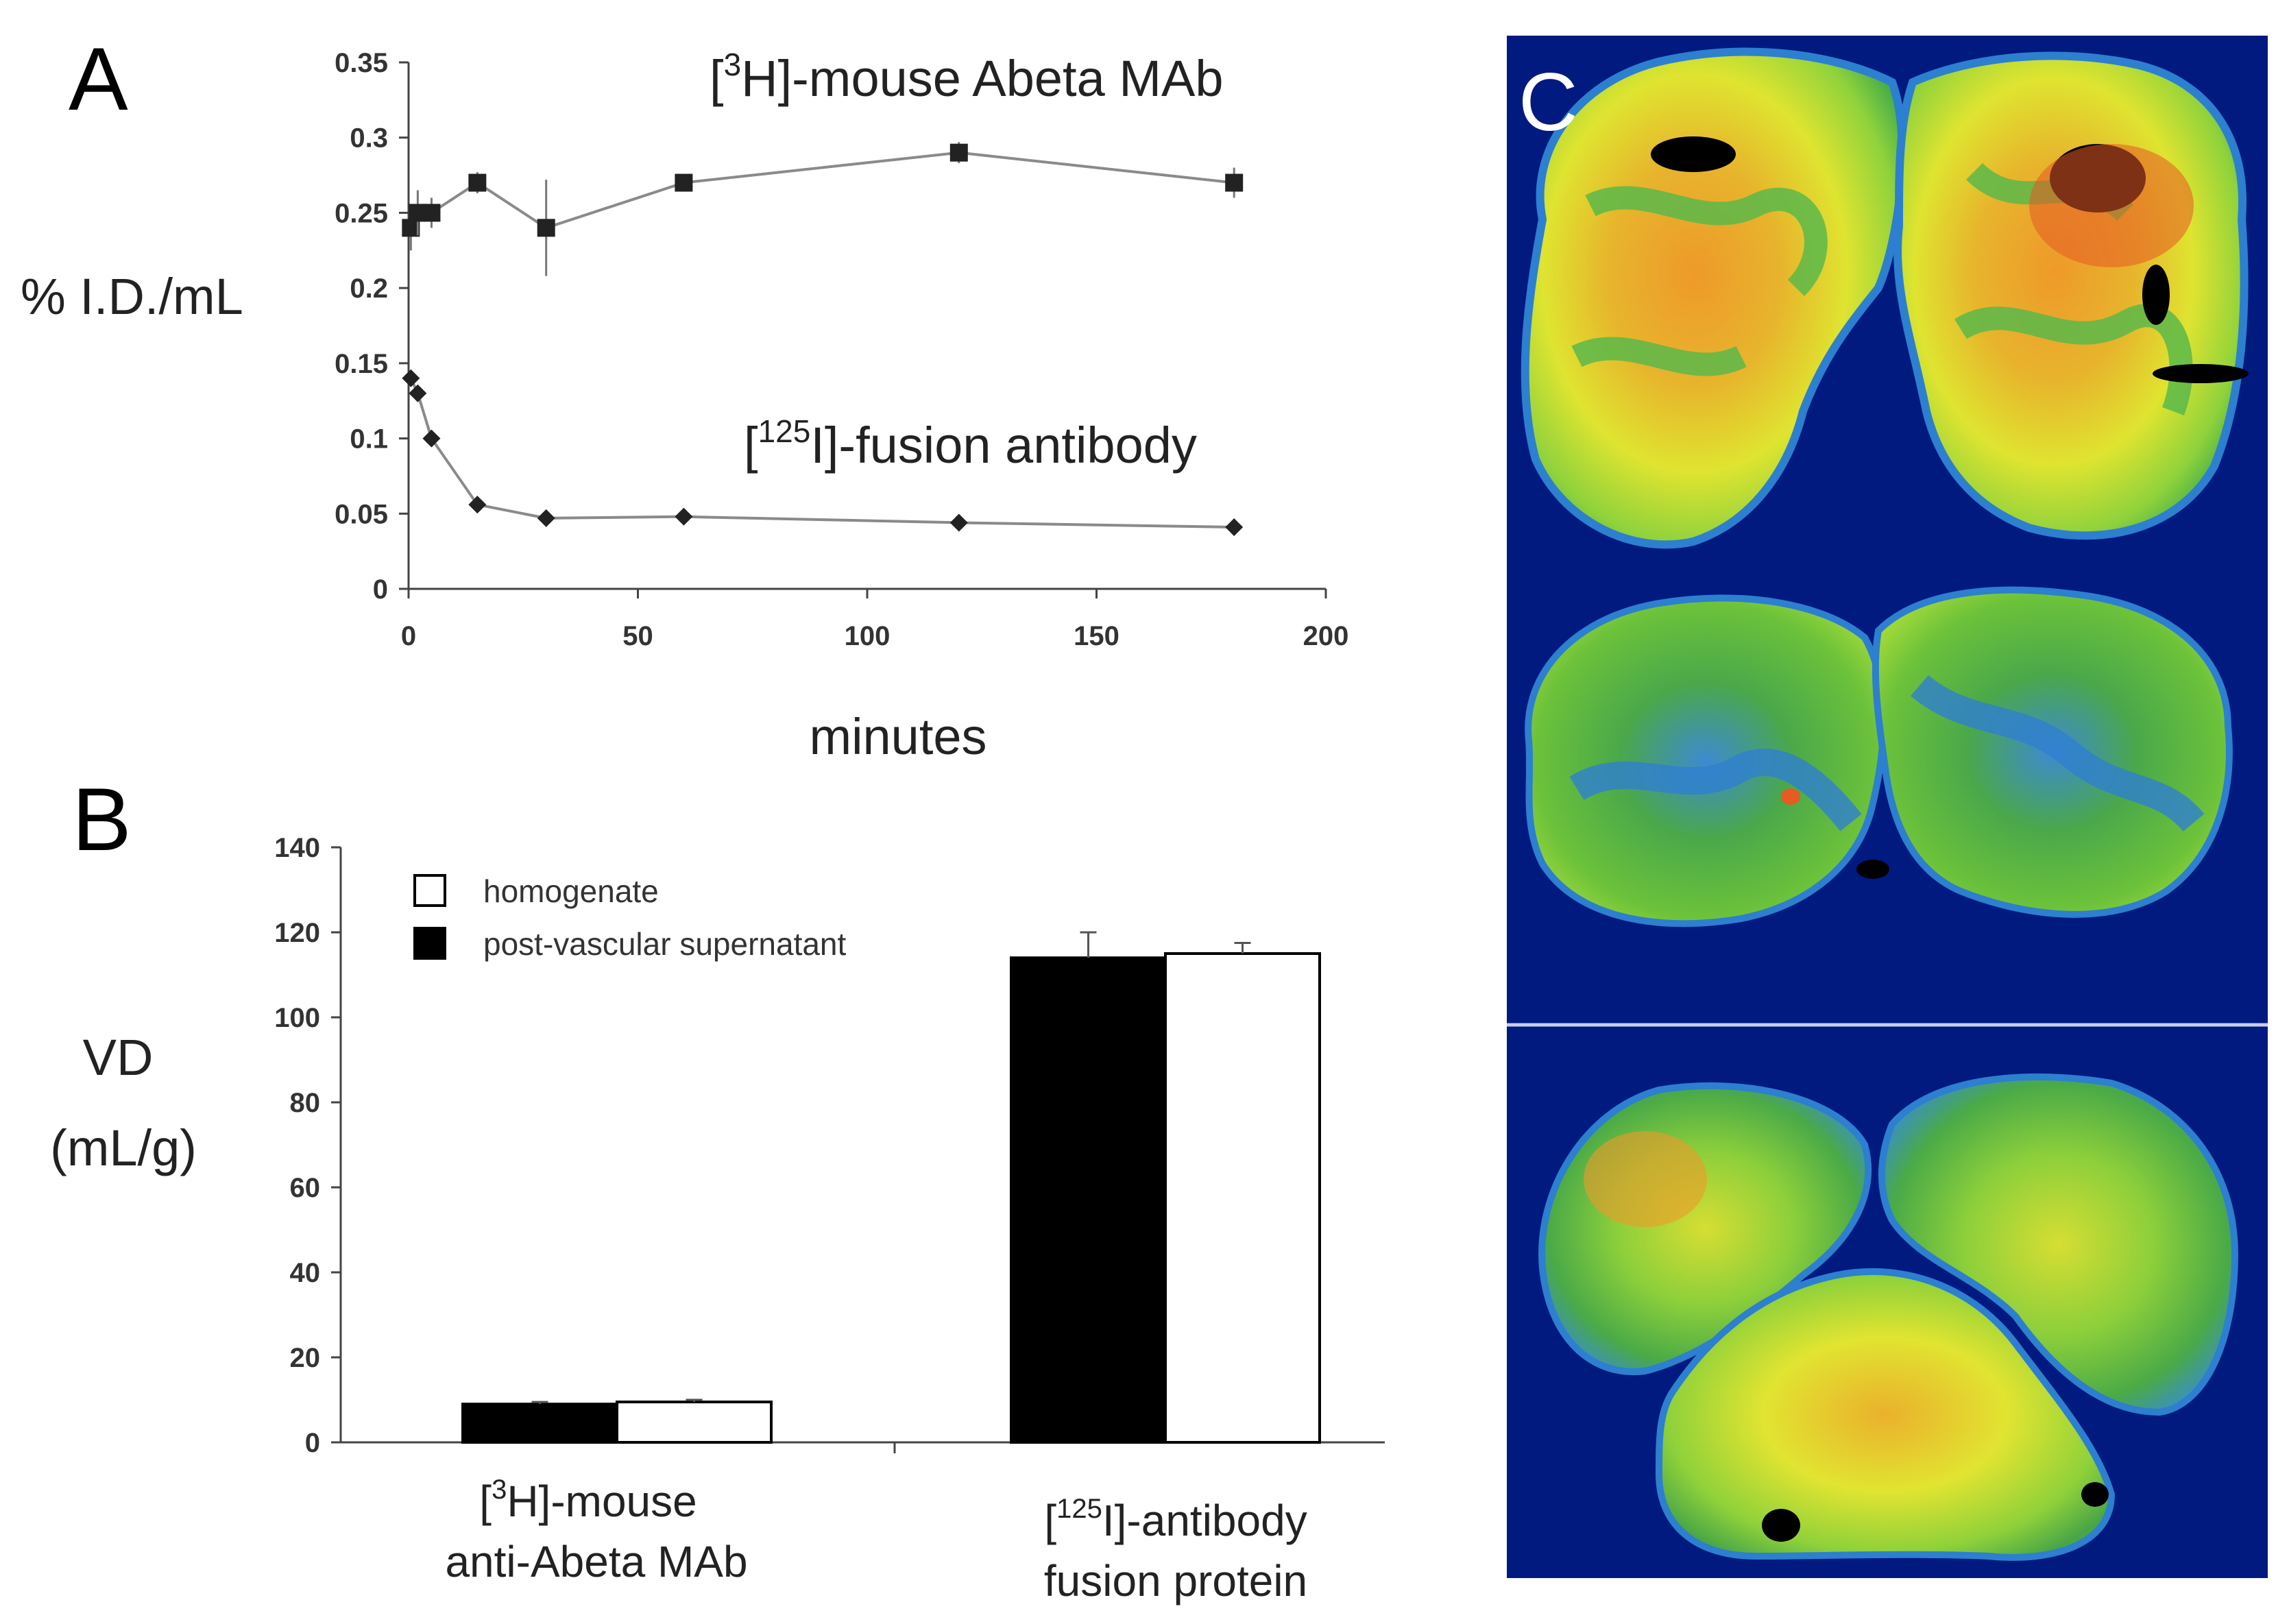 This screenshot has height=1624, width=2289. What do you see at coordinates (1872, 869) in the screenshot?
I see `middle-black-spot` at bounding box center [1872, 869].